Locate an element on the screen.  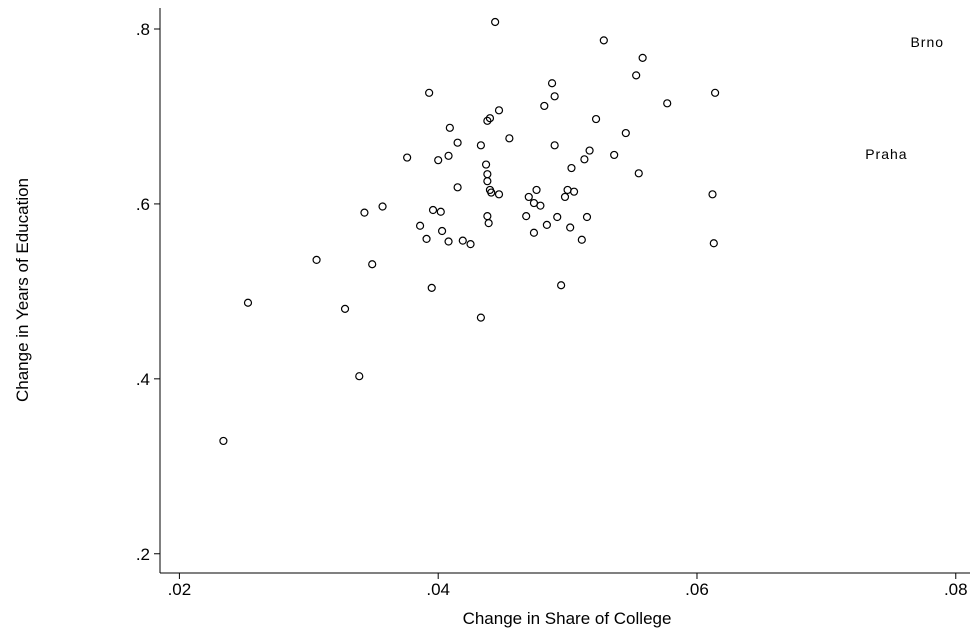
y-axis-label: Change in Years of Education is located at coordinates (22, 290).